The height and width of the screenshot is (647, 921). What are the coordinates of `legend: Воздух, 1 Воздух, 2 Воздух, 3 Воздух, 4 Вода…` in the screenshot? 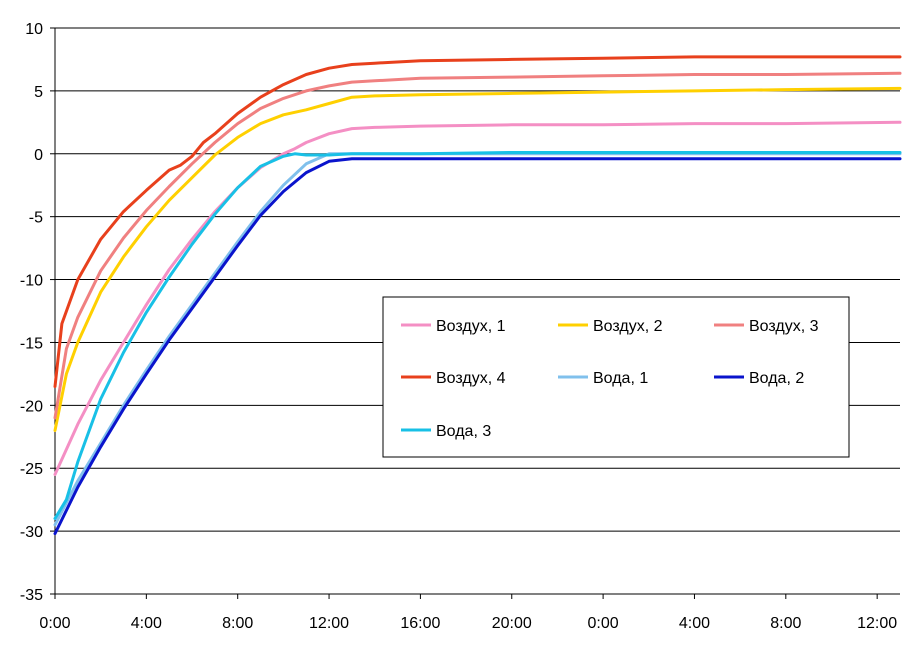 It's located at (616, 377).